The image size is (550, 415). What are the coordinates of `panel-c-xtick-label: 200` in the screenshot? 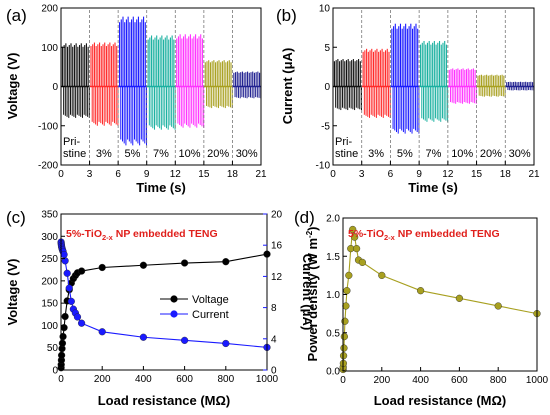 It's located at (102, 379).